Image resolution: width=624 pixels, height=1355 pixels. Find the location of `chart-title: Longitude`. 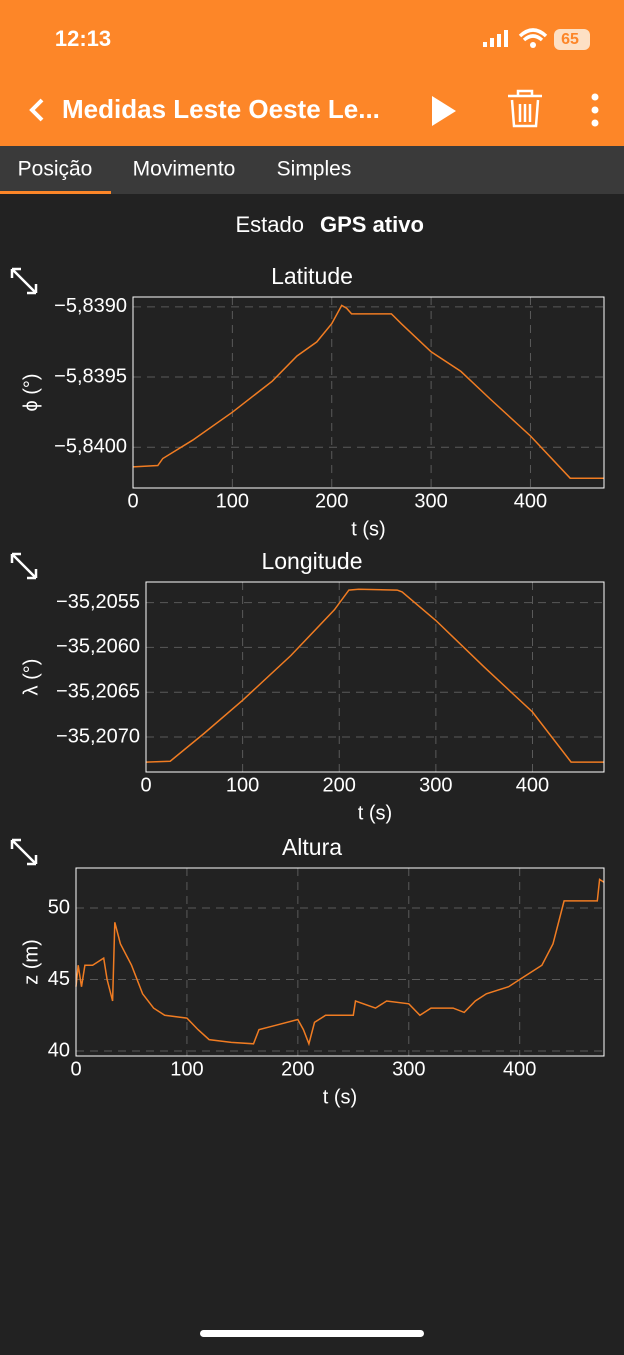

chart-title: Longitude is located at coordinates (311, 561).